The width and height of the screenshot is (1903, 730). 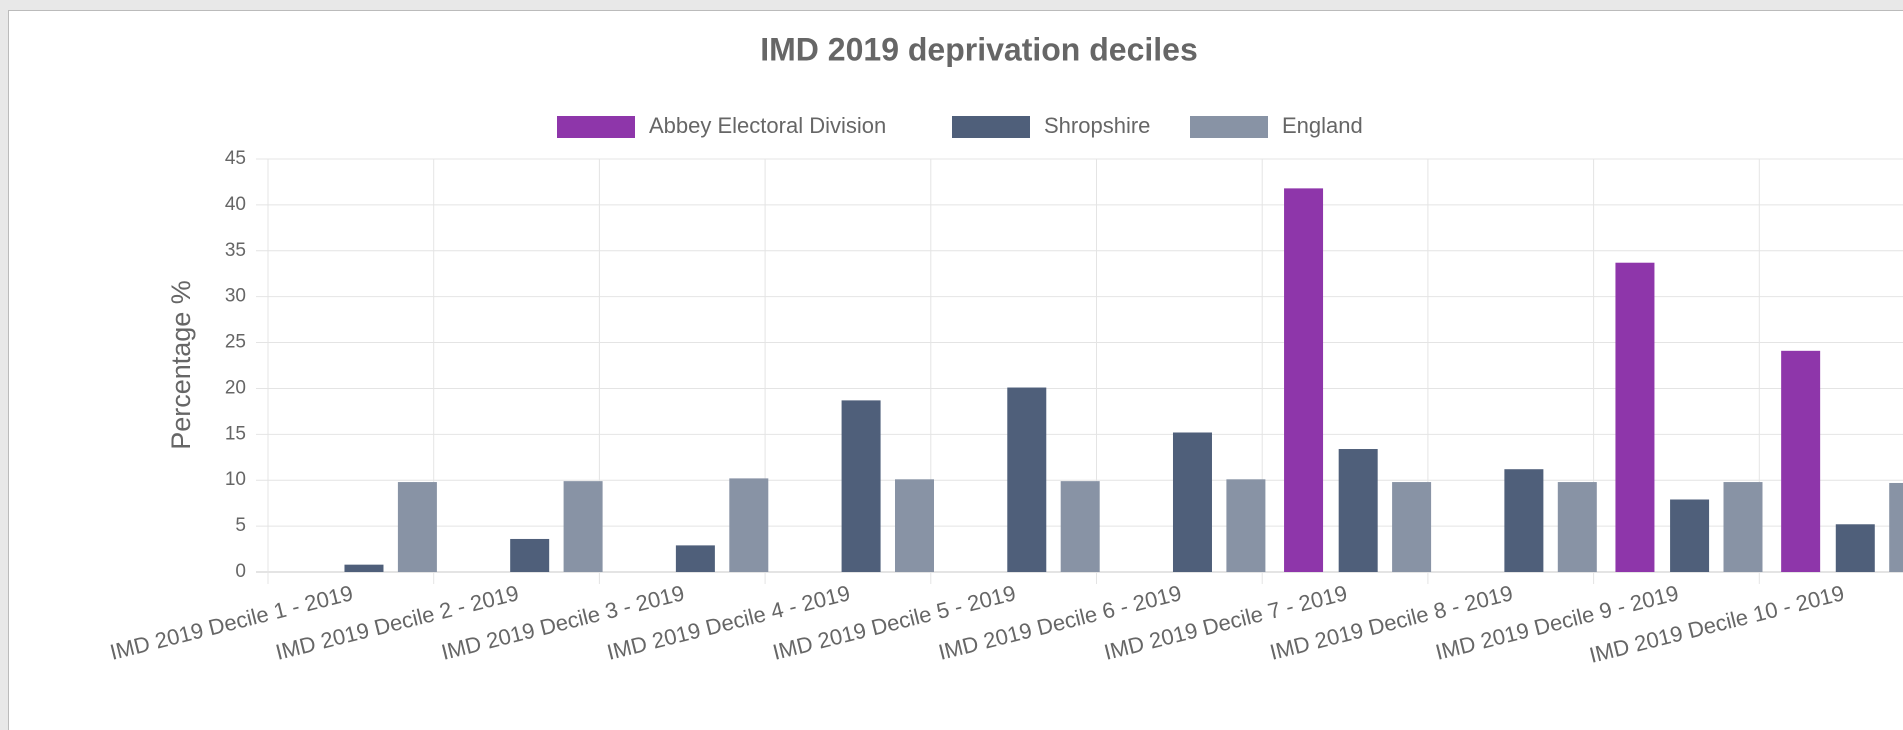 I want to click on y-tick-label: 20, so click(x=235, y=387).